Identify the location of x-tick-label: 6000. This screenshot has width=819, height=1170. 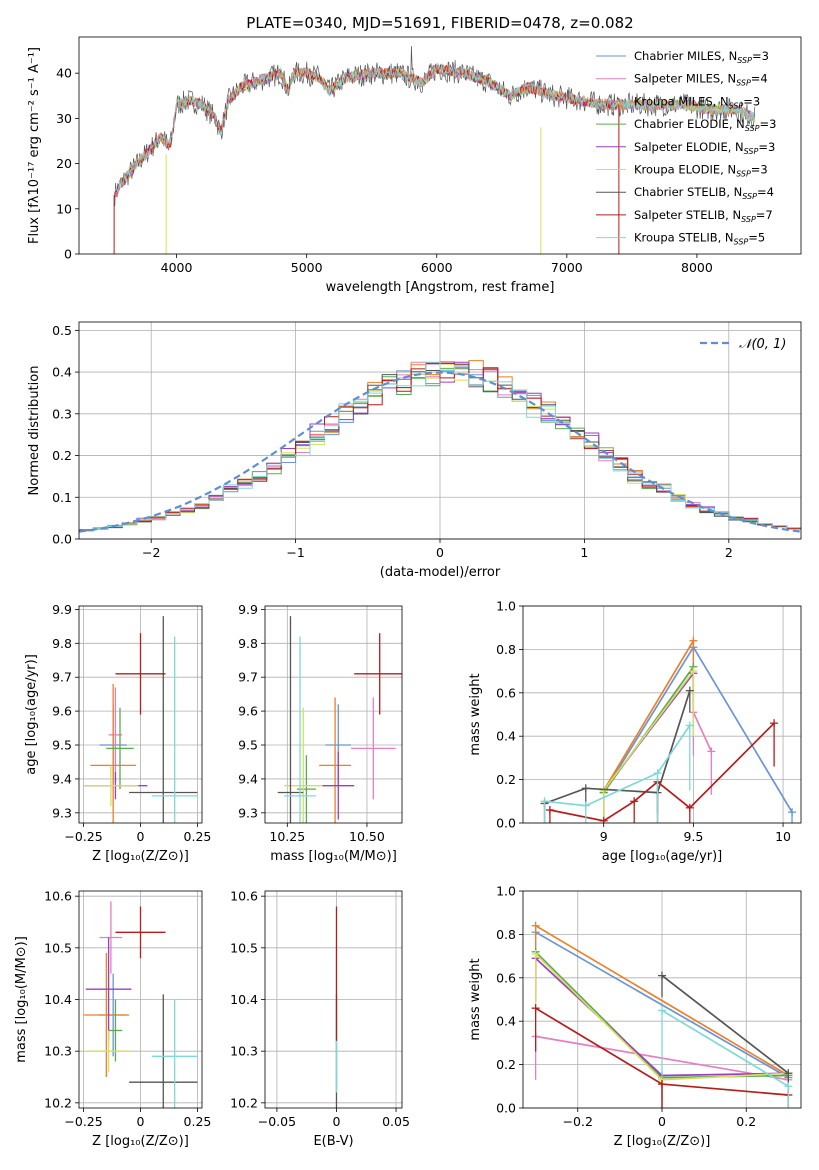
(437, 267).